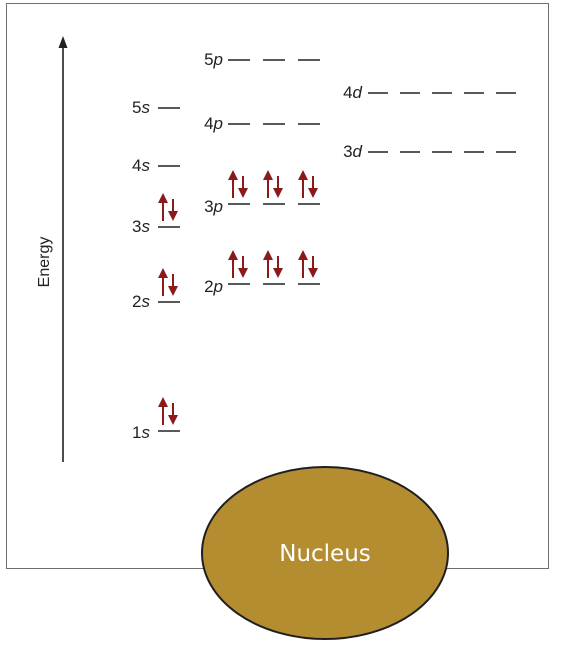 The width and height of the screenshot is (582, 652). What do you see at coordinates (262, 123) in the screenshot?
I see `orbital-4p: 4p` at bounding box center [262, 123].